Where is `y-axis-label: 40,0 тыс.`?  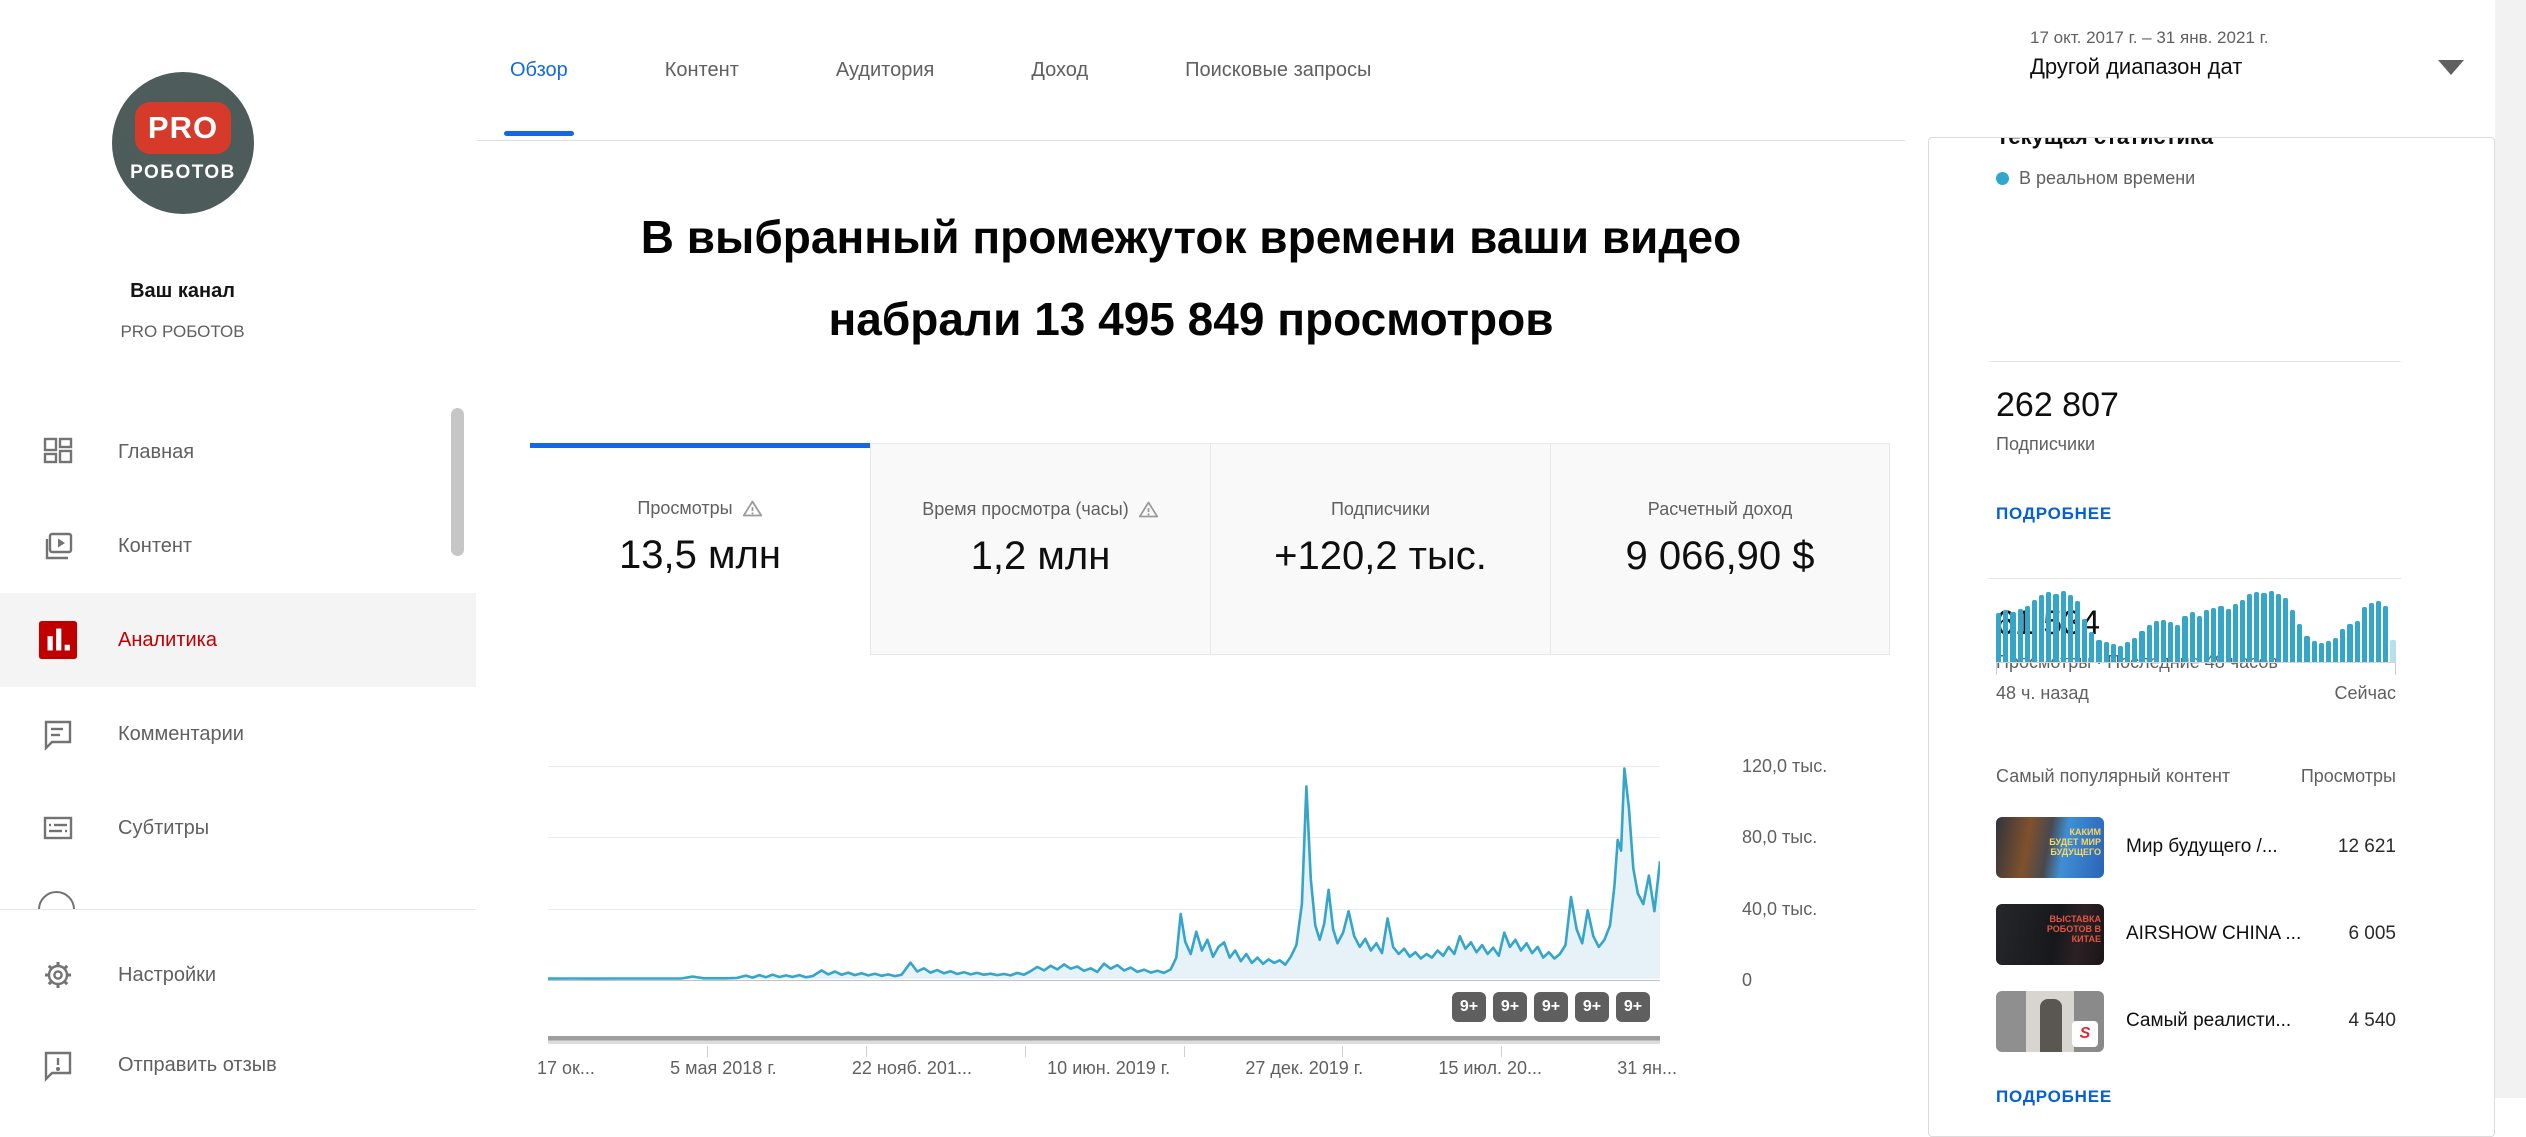 y-axis-label: 40,0 тыс. is located at coordinates (1780, 909).